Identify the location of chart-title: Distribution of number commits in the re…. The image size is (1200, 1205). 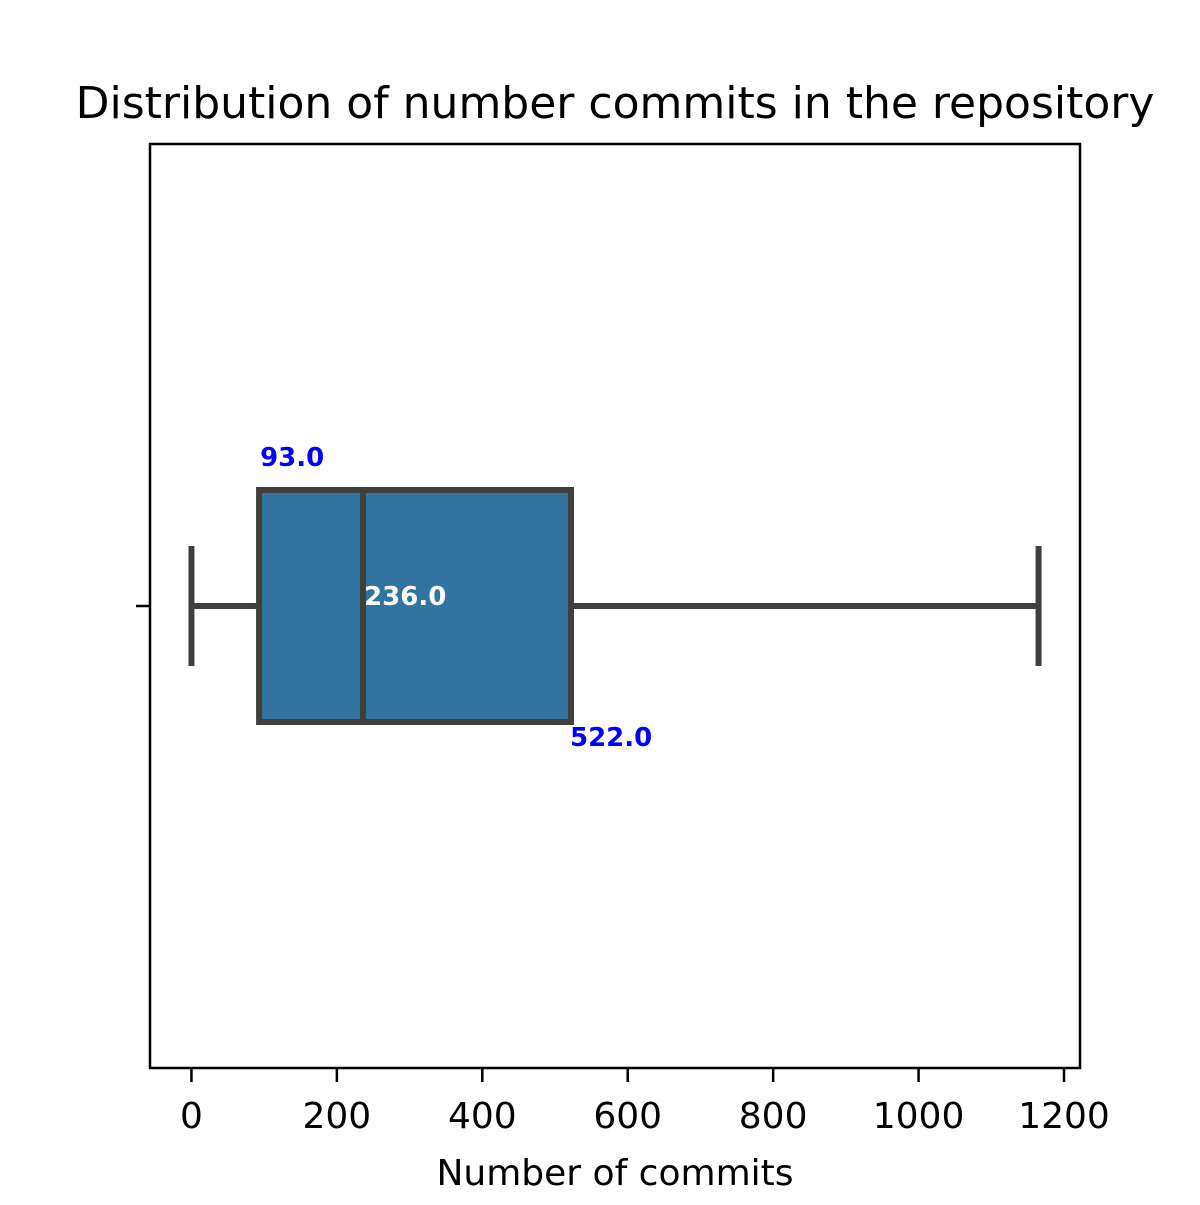
(615, 103).